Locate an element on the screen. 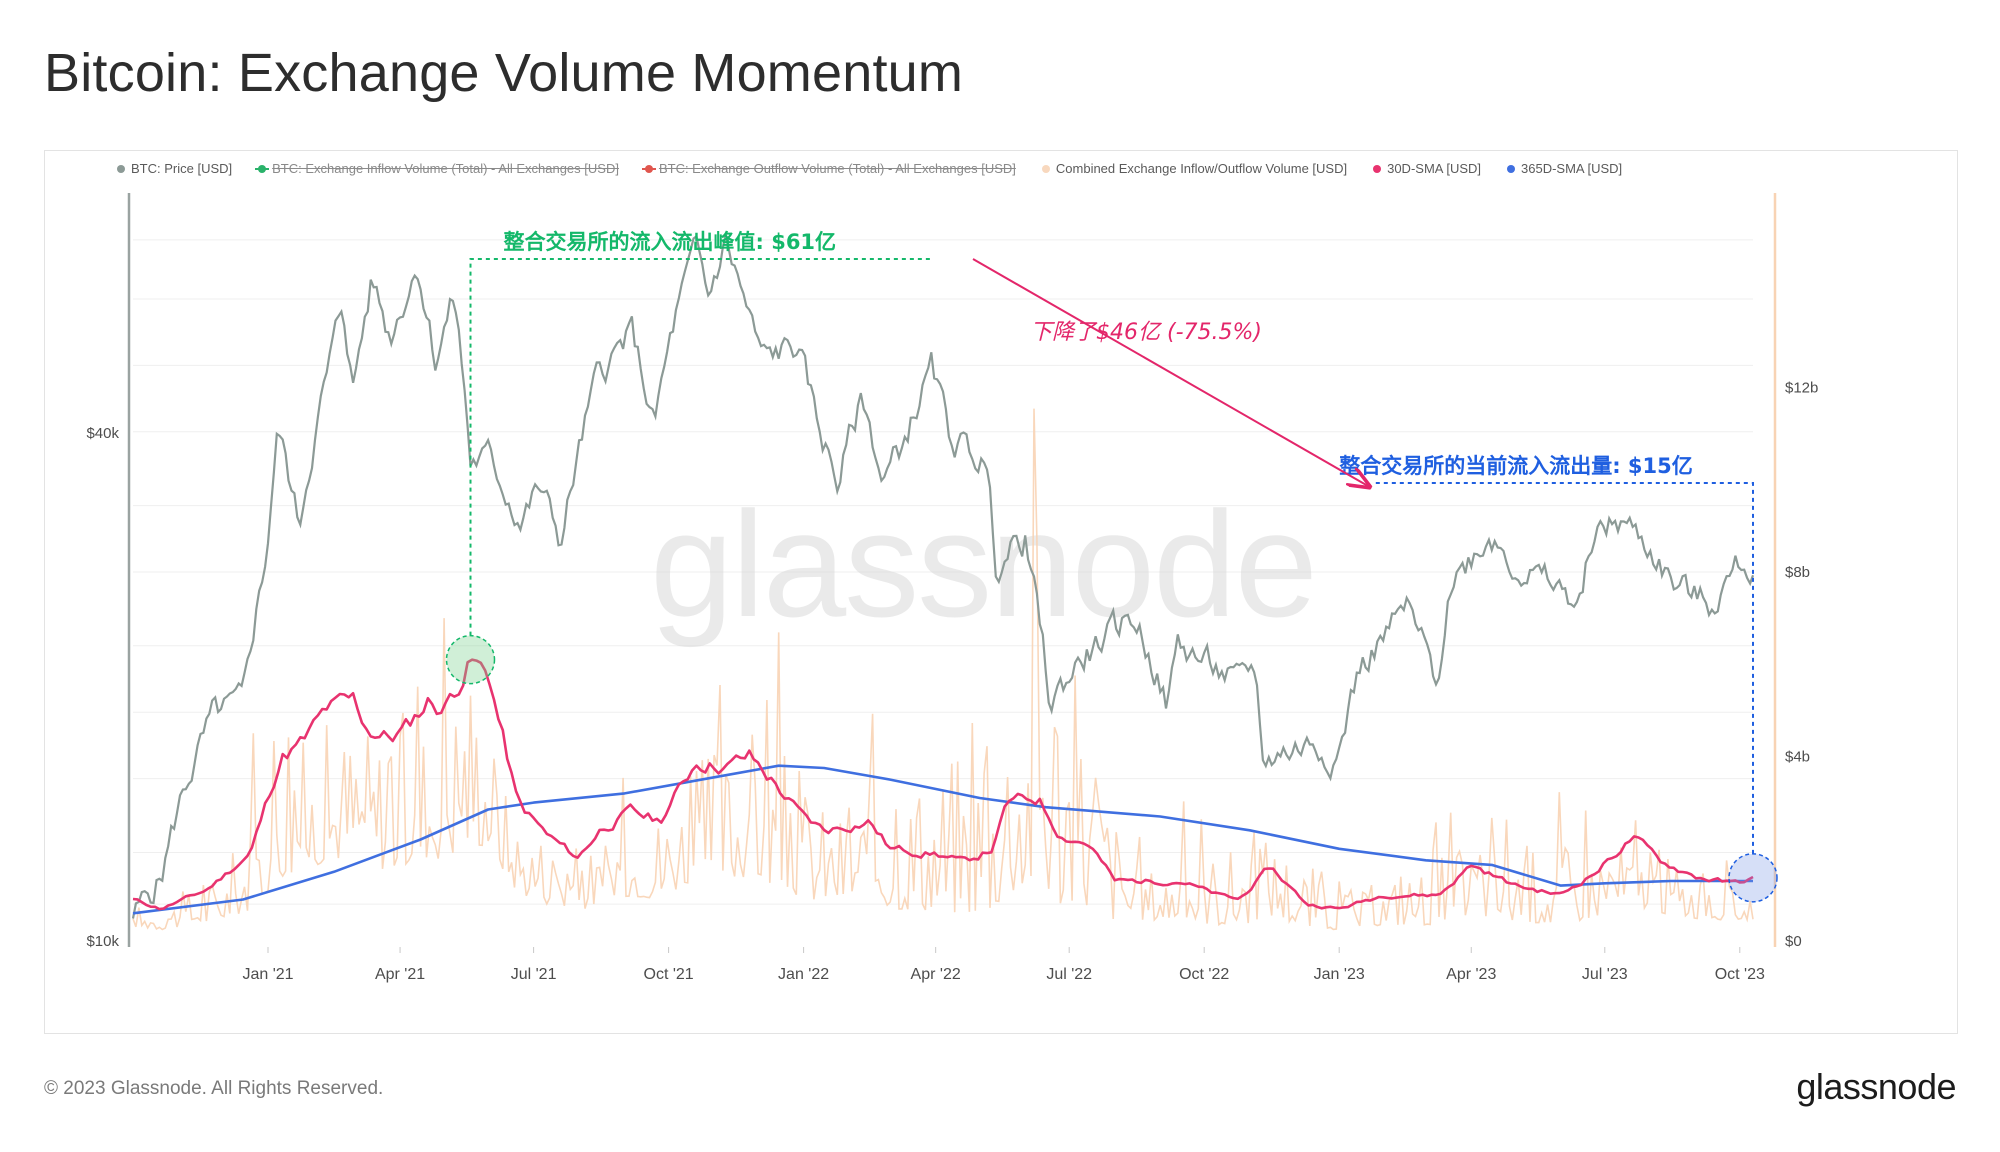 This screenshot has height=1152, width=2000. x-tick-label: Apr '23 is located at coordinates (1471, 974).